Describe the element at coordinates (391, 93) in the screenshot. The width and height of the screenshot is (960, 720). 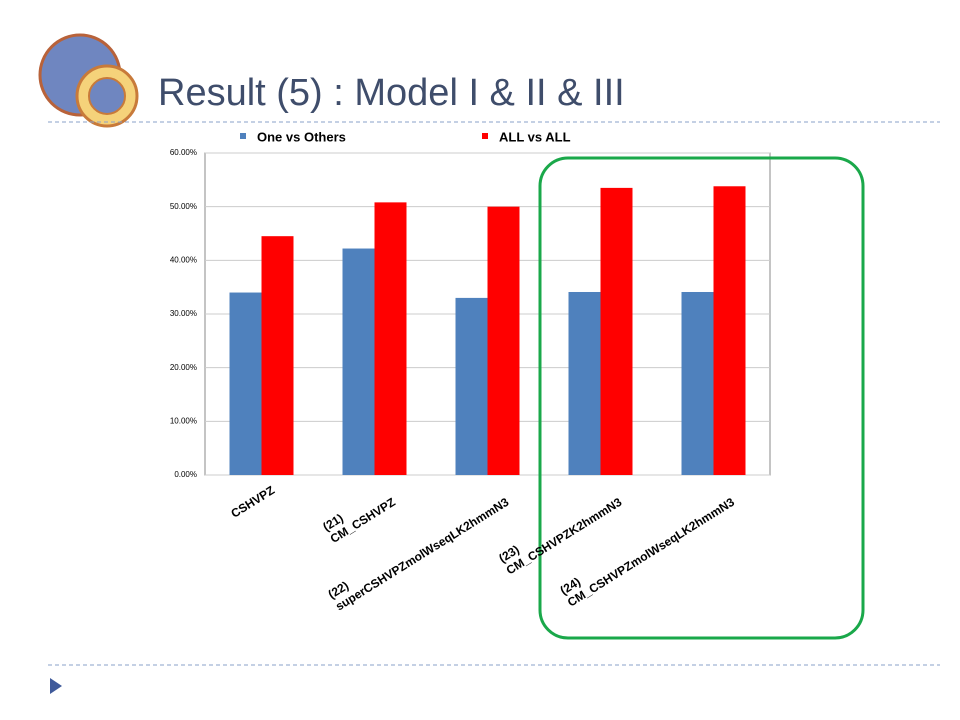
I see `slide-title: Result (5) : Model I & II & III` at that location.